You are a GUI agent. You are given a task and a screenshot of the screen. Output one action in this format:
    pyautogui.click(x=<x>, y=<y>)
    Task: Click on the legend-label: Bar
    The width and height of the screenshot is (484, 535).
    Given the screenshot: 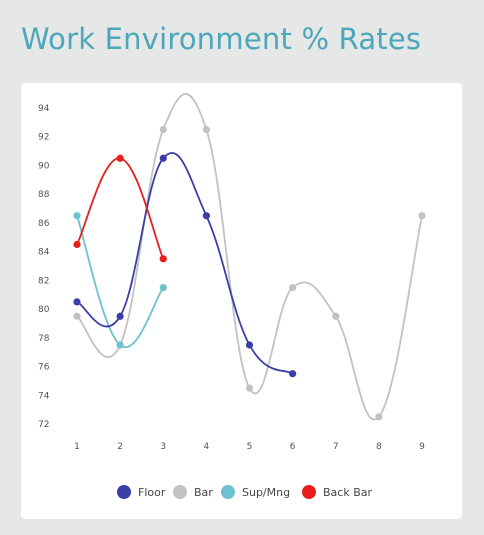 What is the action you would take?
    pyautogui.click(x=203, y=492)
    